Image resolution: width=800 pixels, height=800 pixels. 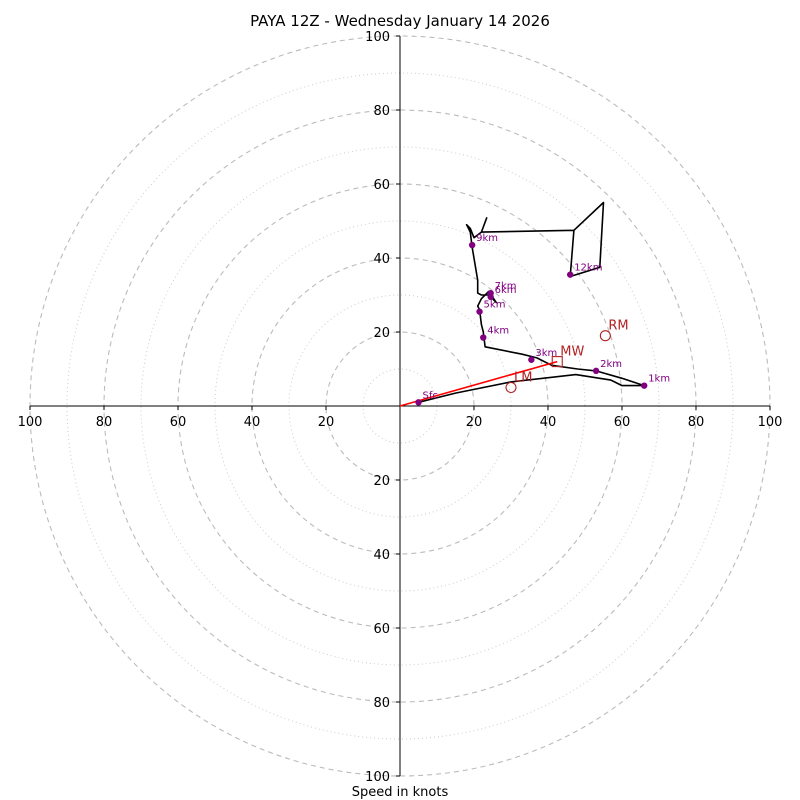 I want to click on height-label-1km: 1km, so click(x=659, y=379).